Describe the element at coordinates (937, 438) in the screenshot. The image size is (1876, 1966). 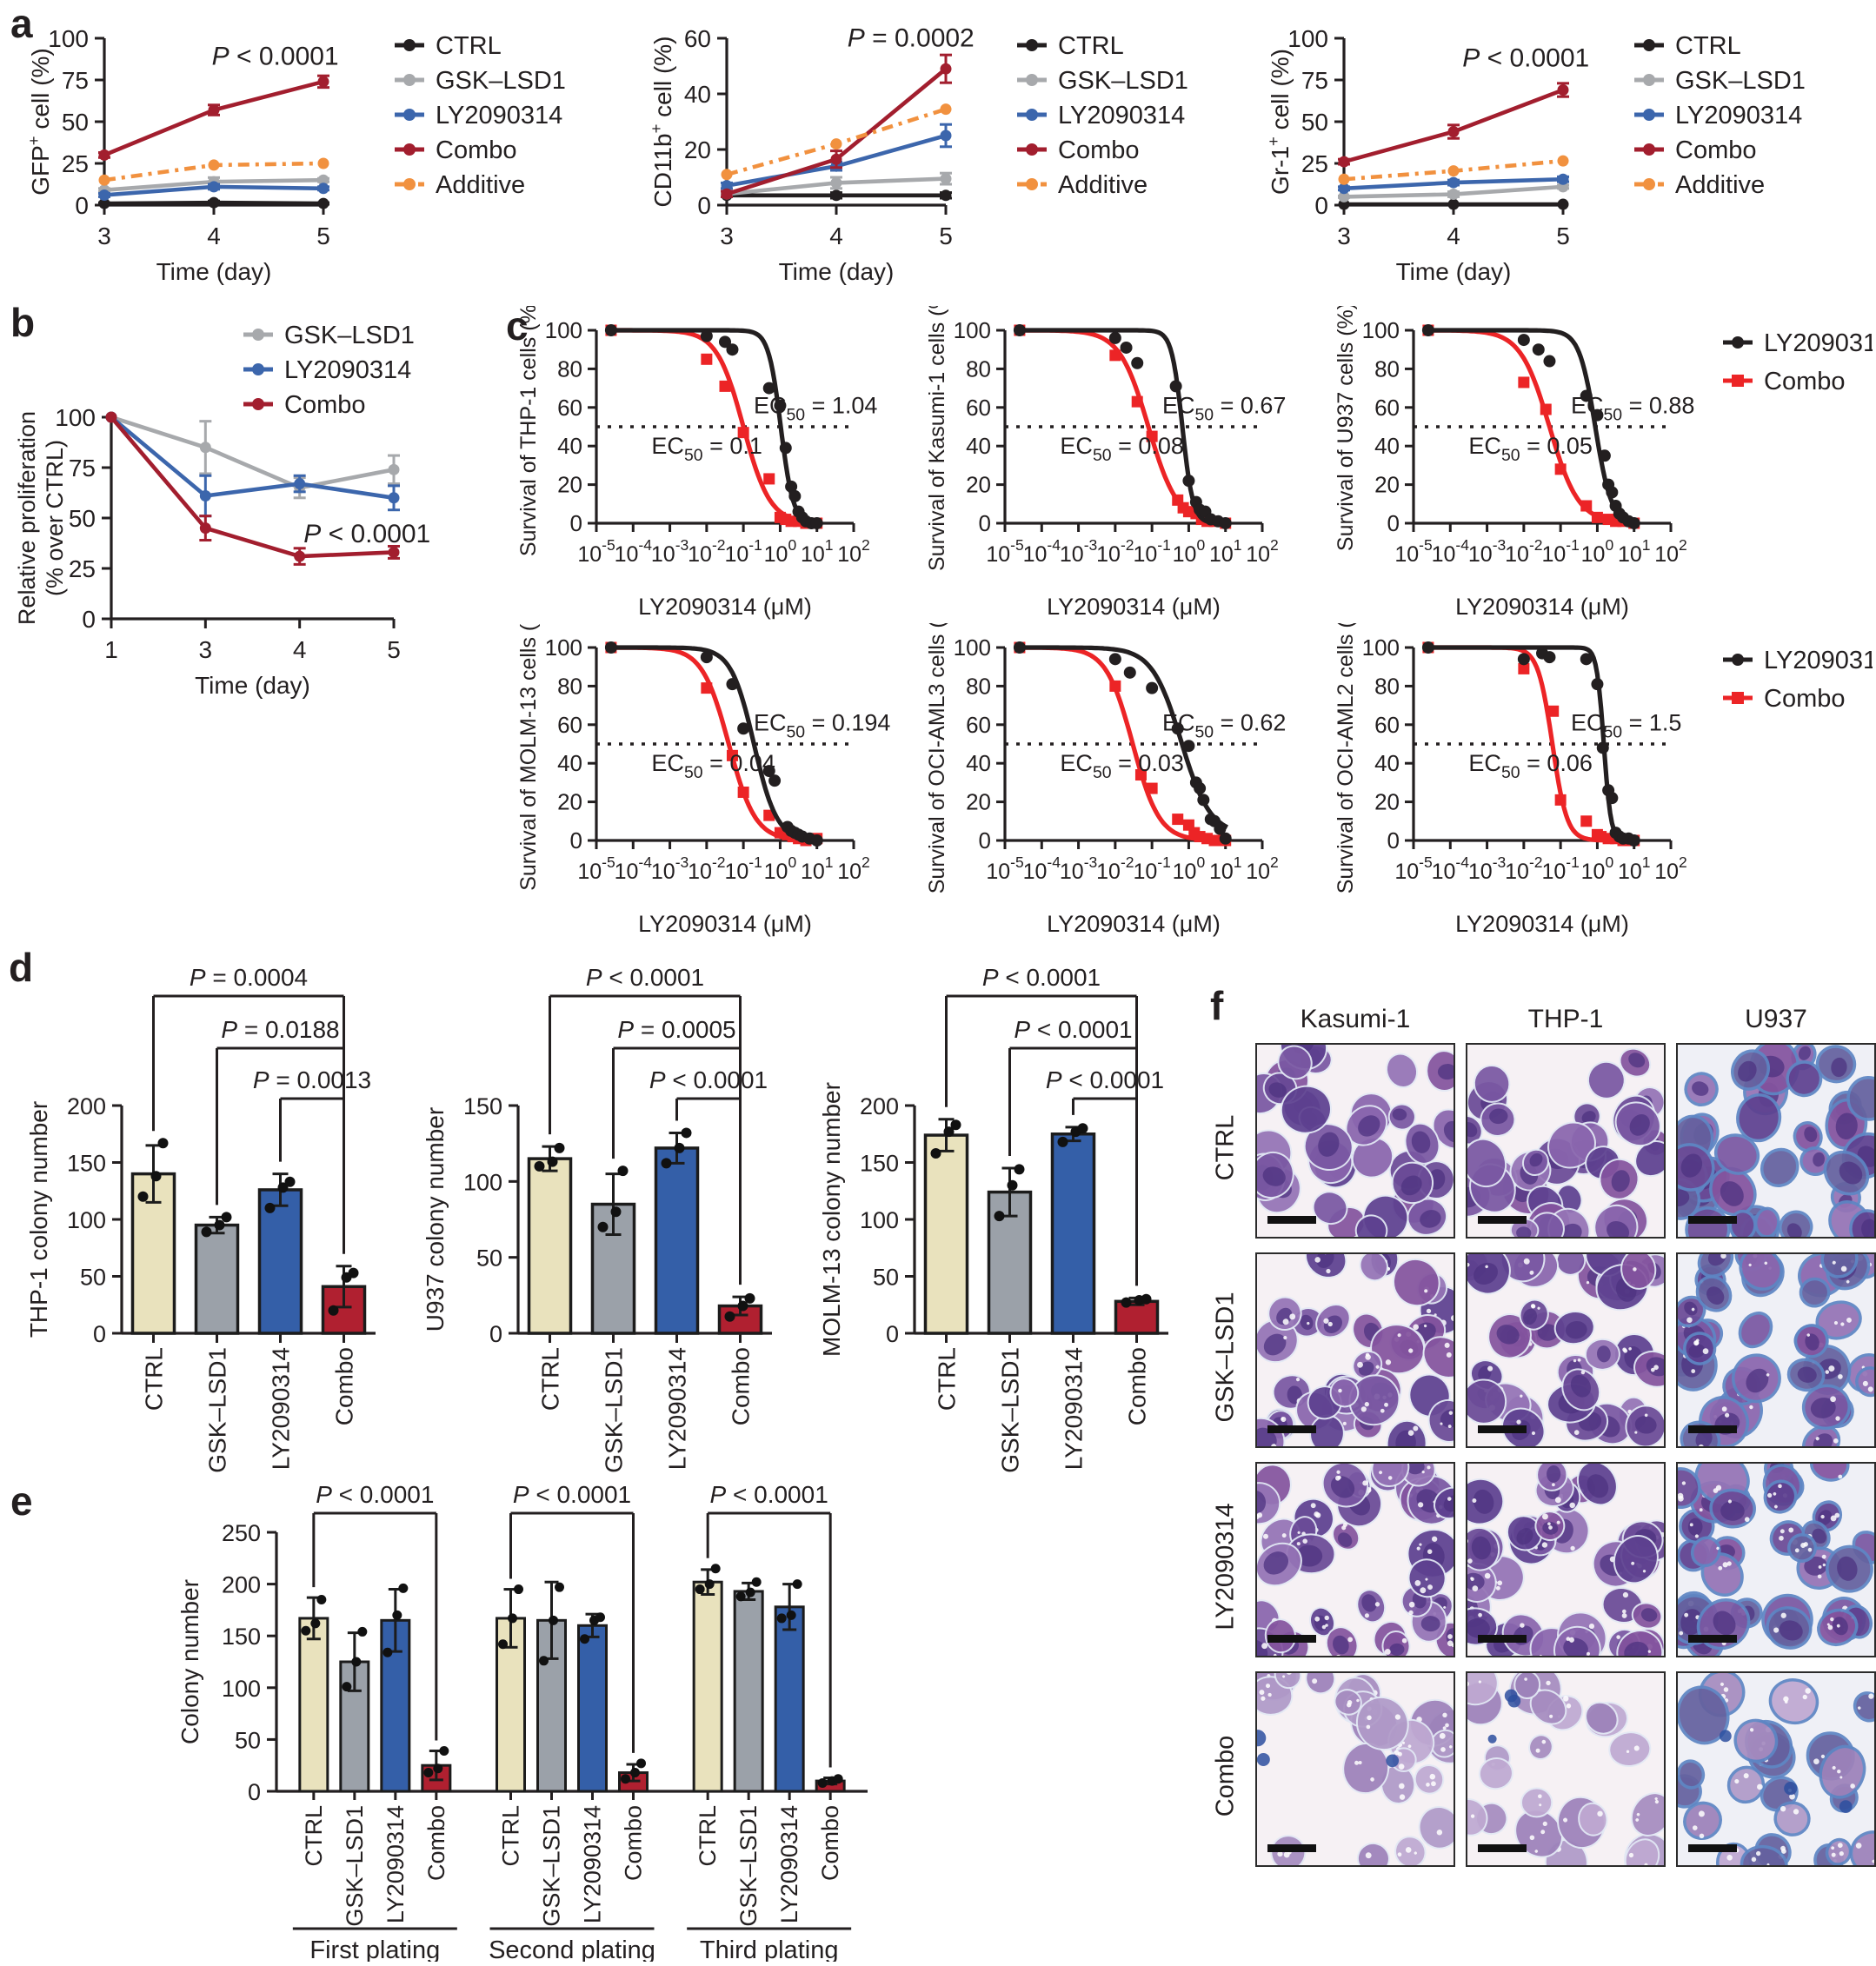
I see `svg-text: Survival of Kasumi-1 cells (%)` at that location.